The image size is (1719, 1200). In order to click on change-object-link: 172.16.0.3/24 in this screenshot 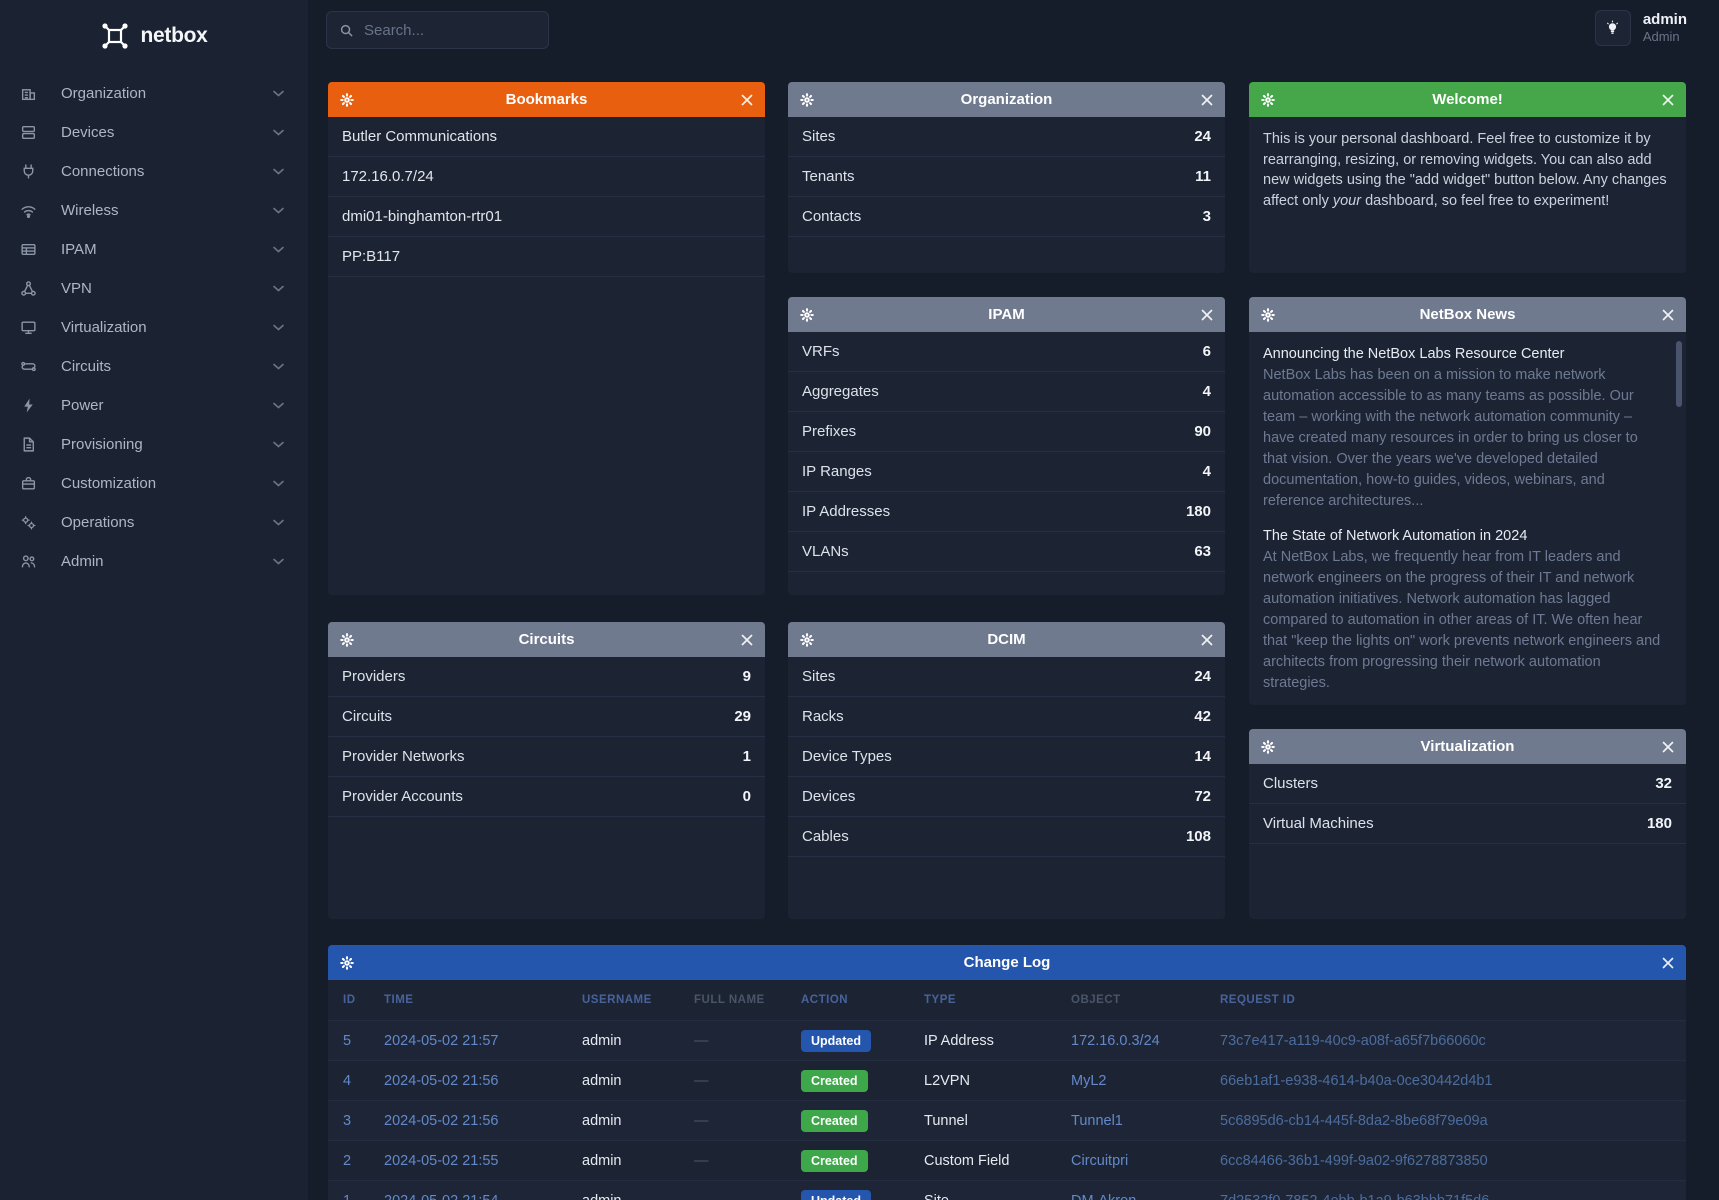, I will do `click(1115, 1040)`.